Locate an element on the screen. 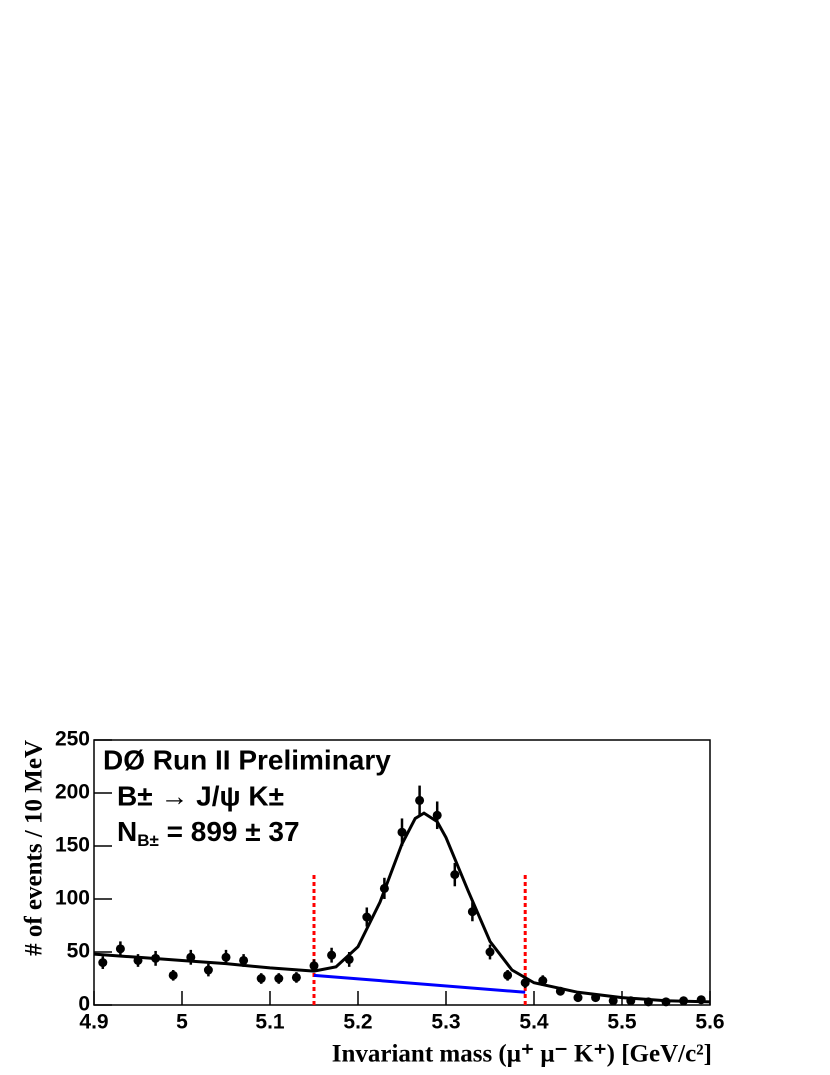 Image resolution: width=830 pixels, height=1075 pixels. annotation: B± → J/ψ K± is located at coordinates (200, 795).